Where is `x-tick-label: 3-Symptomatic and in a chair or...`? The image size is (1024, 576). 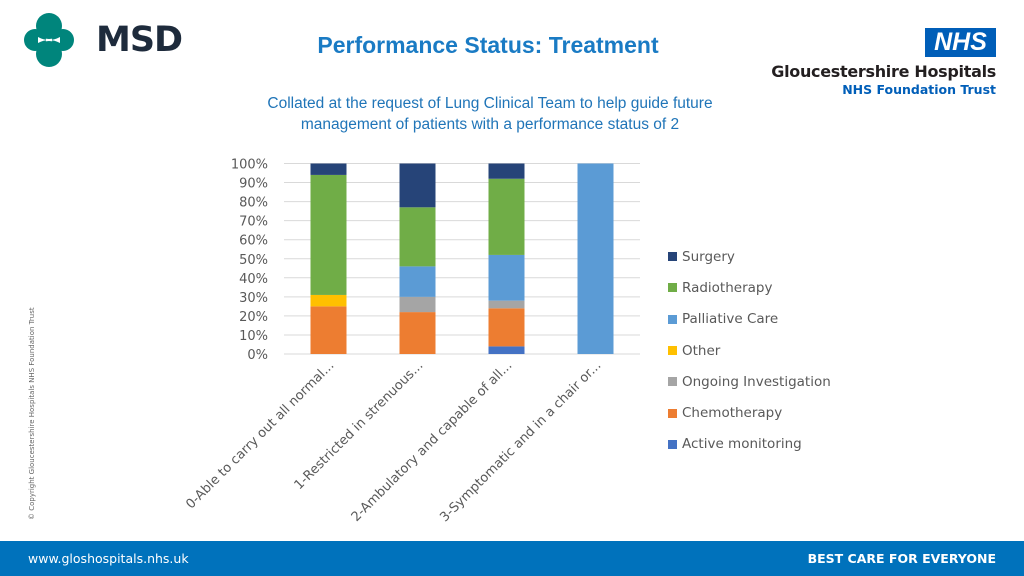
x-tick-label: 3-Symptomatic and in a chair or... is located at coordinates (520, 441).